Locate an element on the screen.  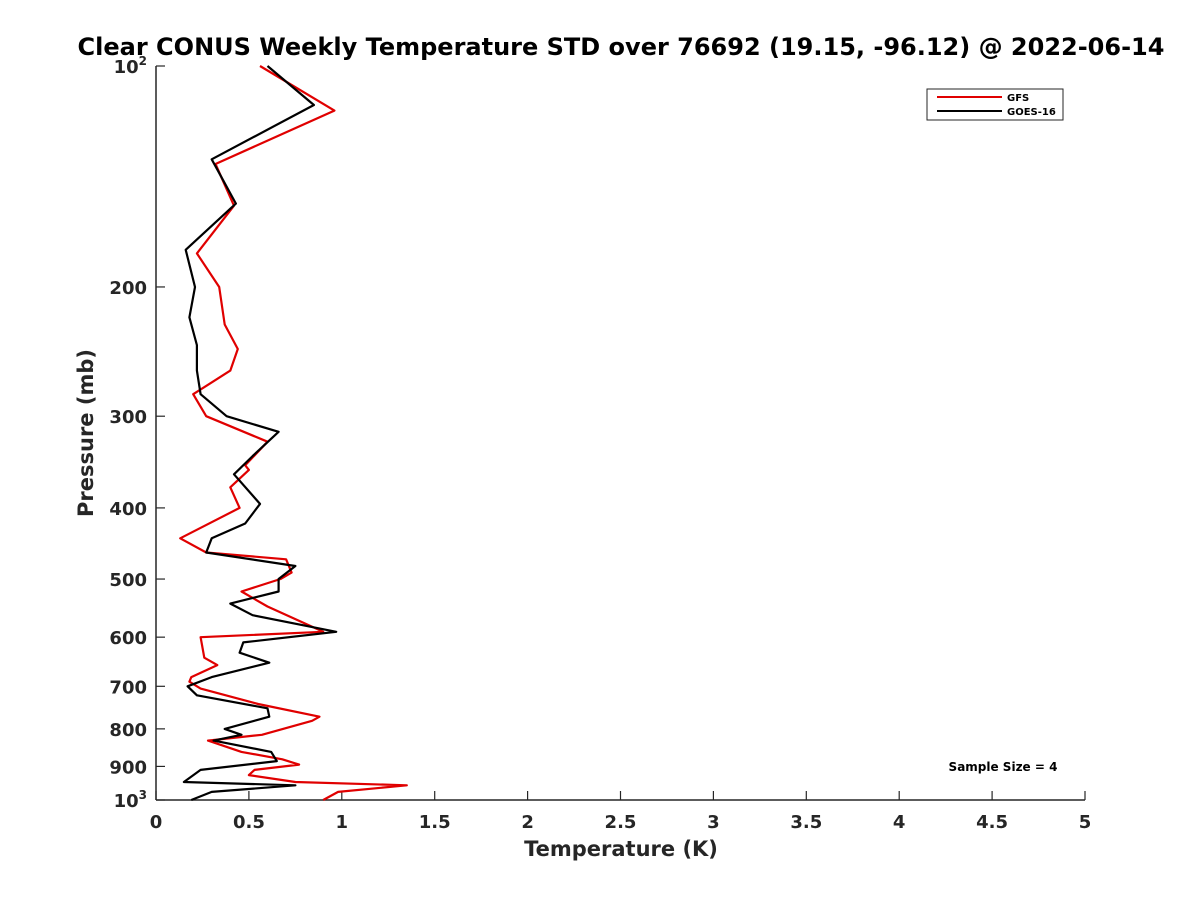
y-tick-label: 200 is located at coordinates (128, 288).